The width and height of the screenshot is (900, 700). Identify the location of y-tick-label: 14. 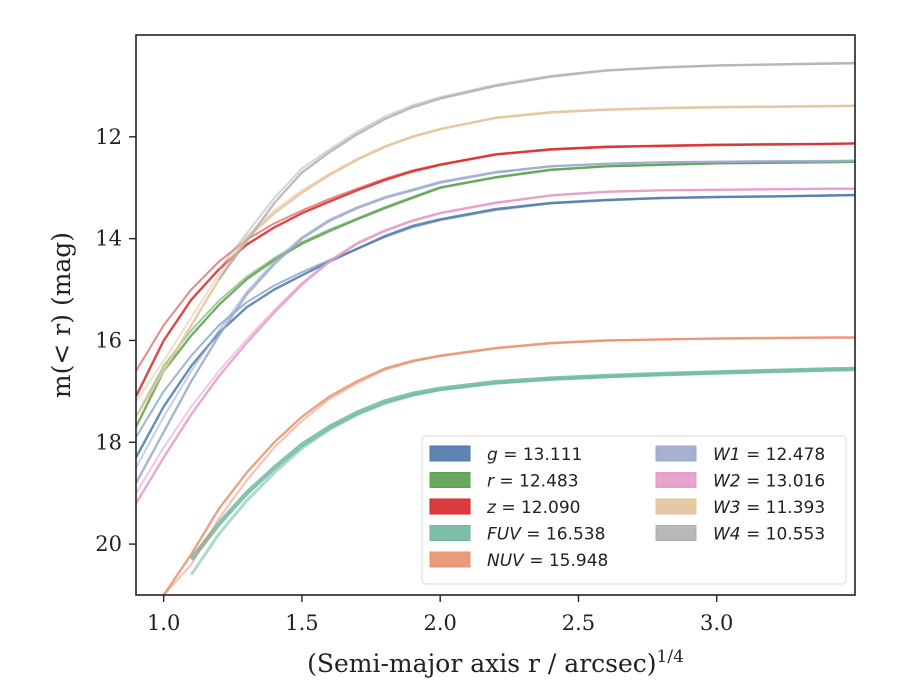
(108, 239).